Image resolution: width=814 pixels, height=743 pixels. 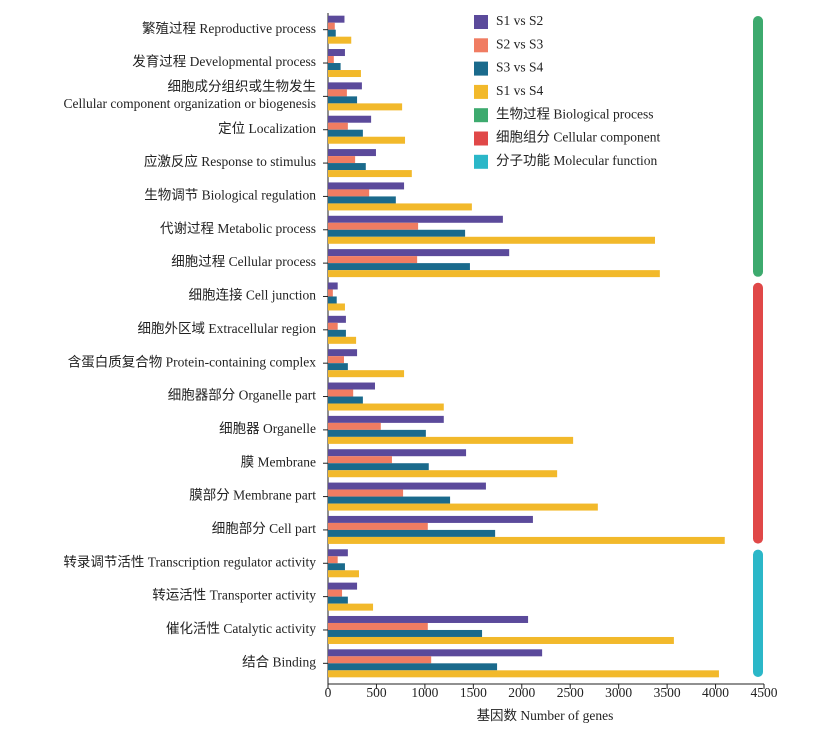 What do you see at coordinates (238, 228) in the screenshot?
I see `y-tick-label: 代谢过程 Metabolic process` at bounding box center [238, 228].